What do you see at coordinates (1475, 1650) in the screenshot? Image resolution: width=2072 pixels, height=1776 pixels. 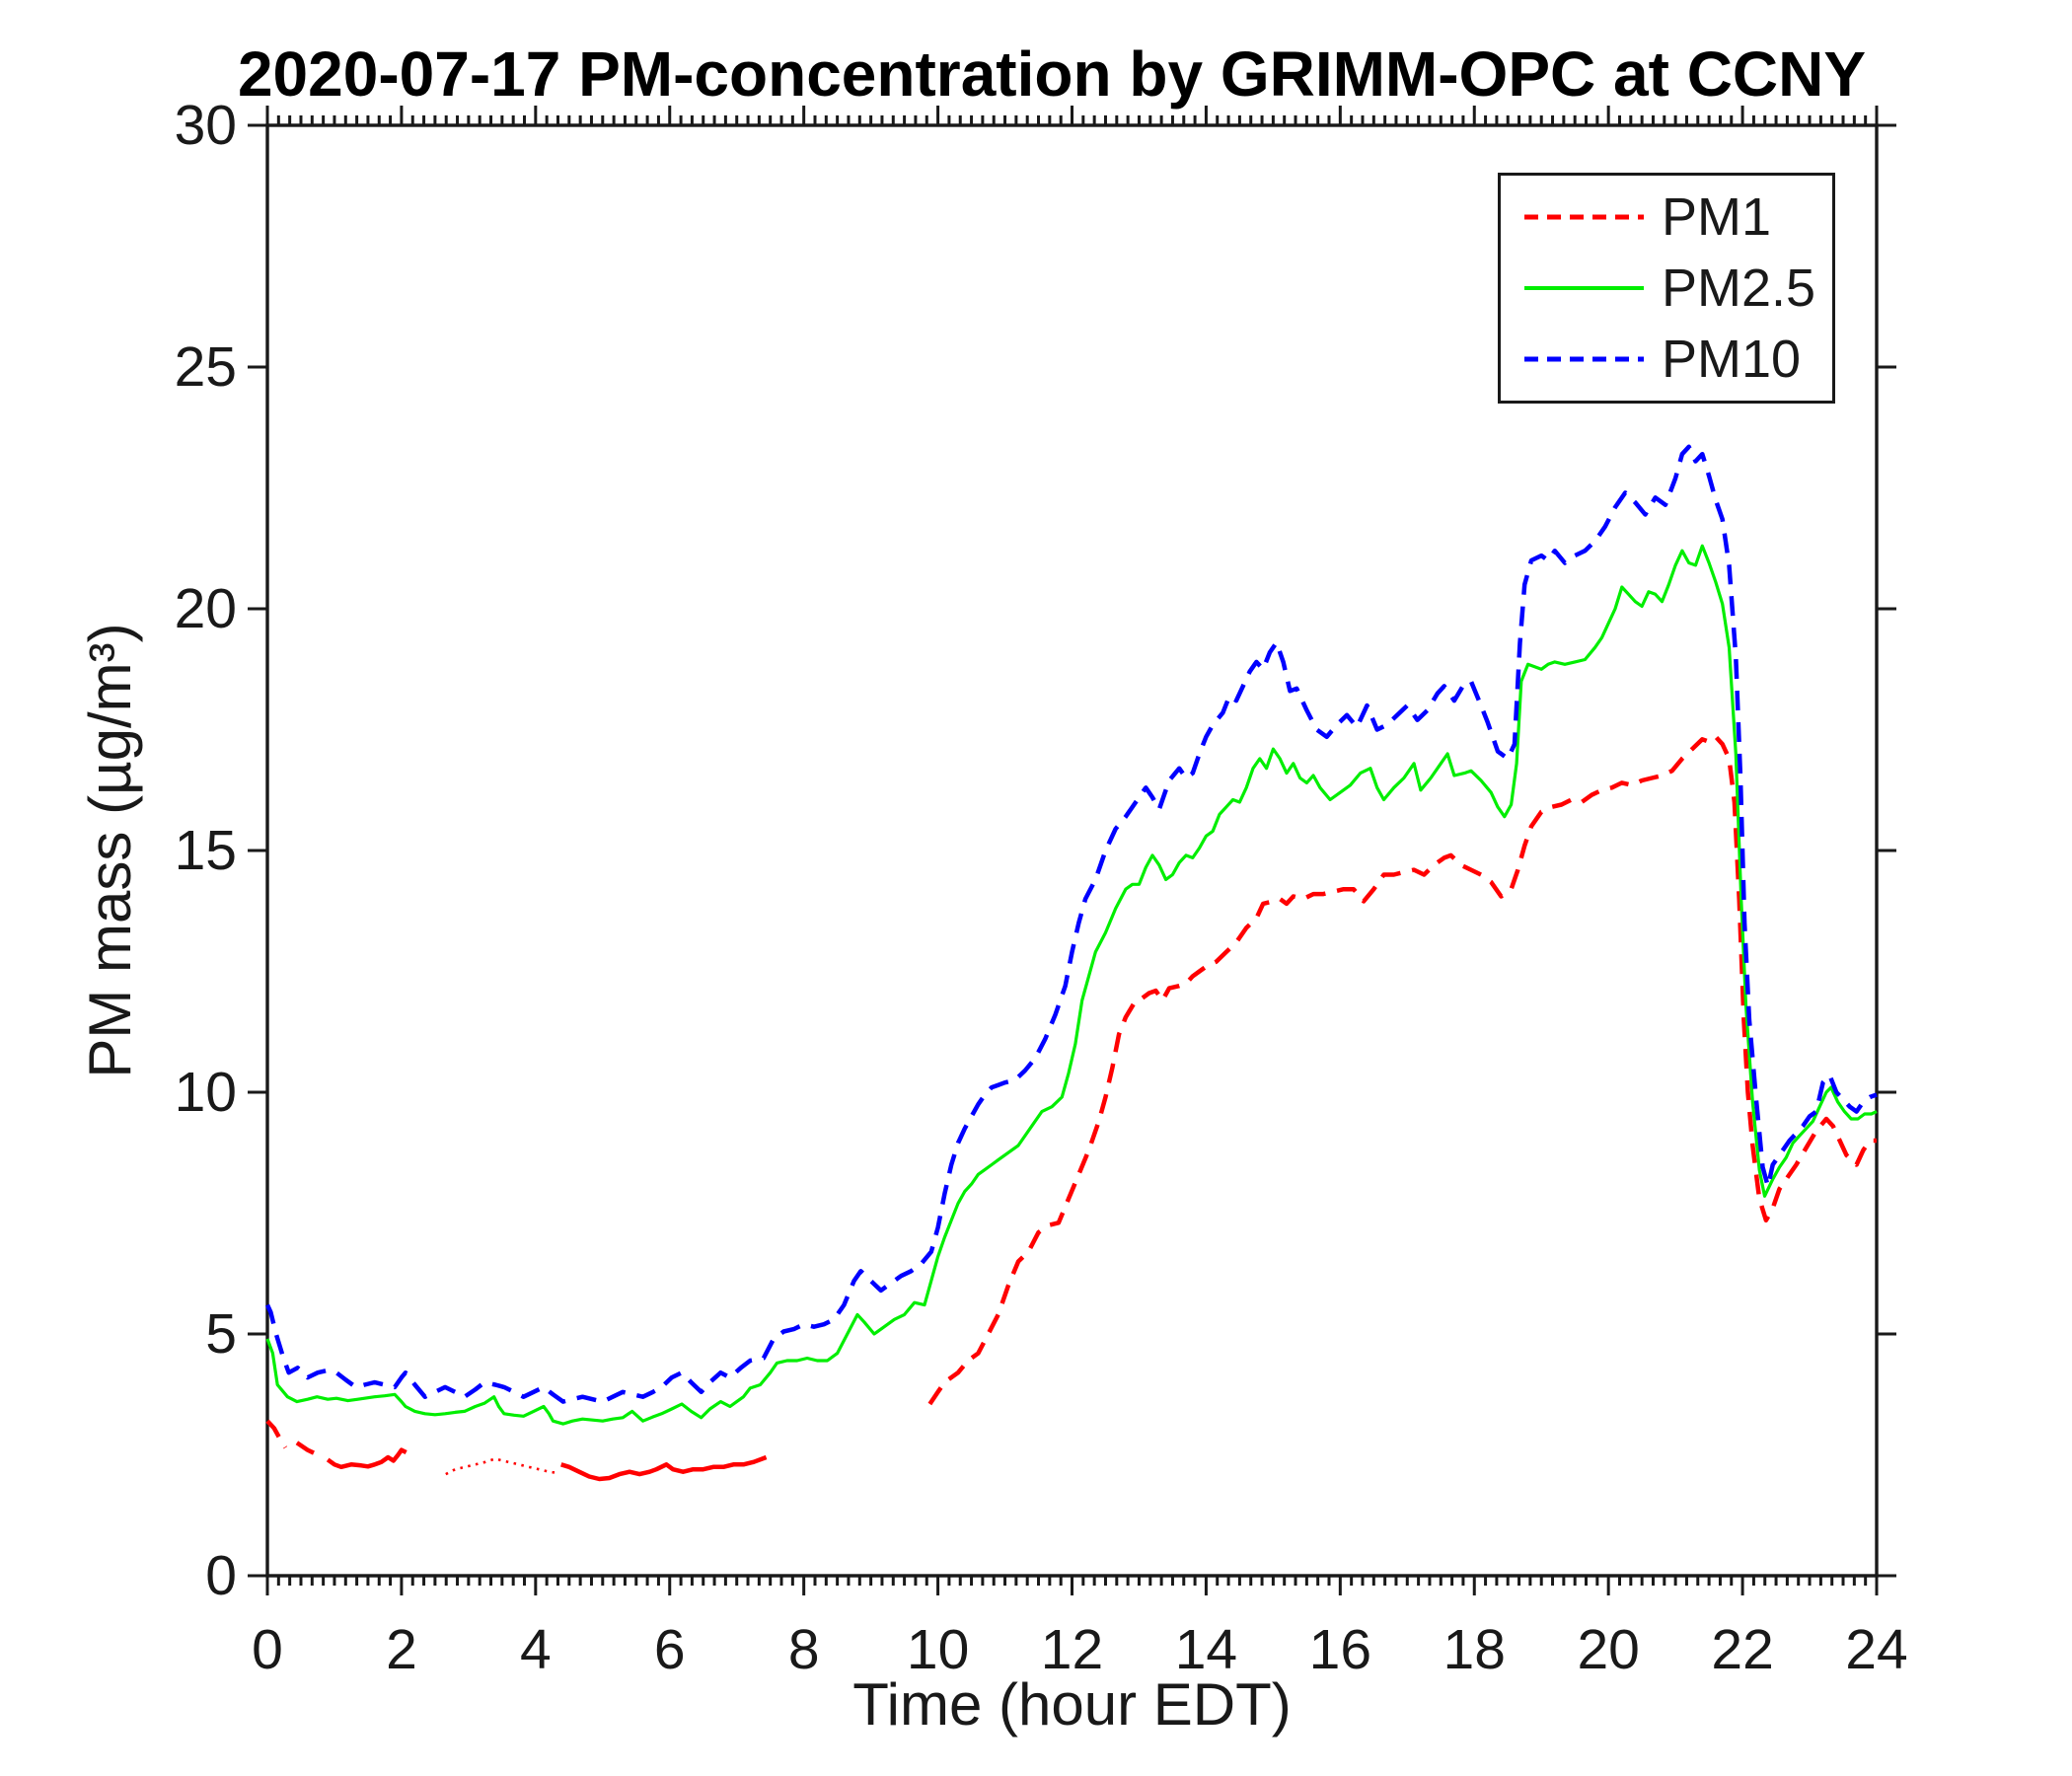 I see `svg-text: 18` at bounding box center [1475, 1650].